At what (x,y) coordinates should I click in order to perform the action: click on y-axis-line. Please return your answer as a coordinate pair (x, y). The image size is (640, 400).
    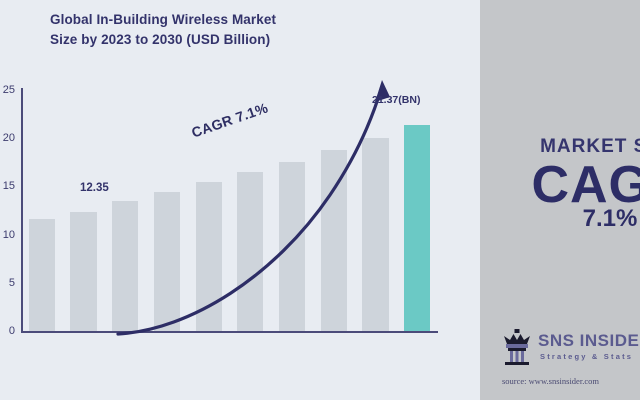
    Looking at the image, I should click on (22, 210).